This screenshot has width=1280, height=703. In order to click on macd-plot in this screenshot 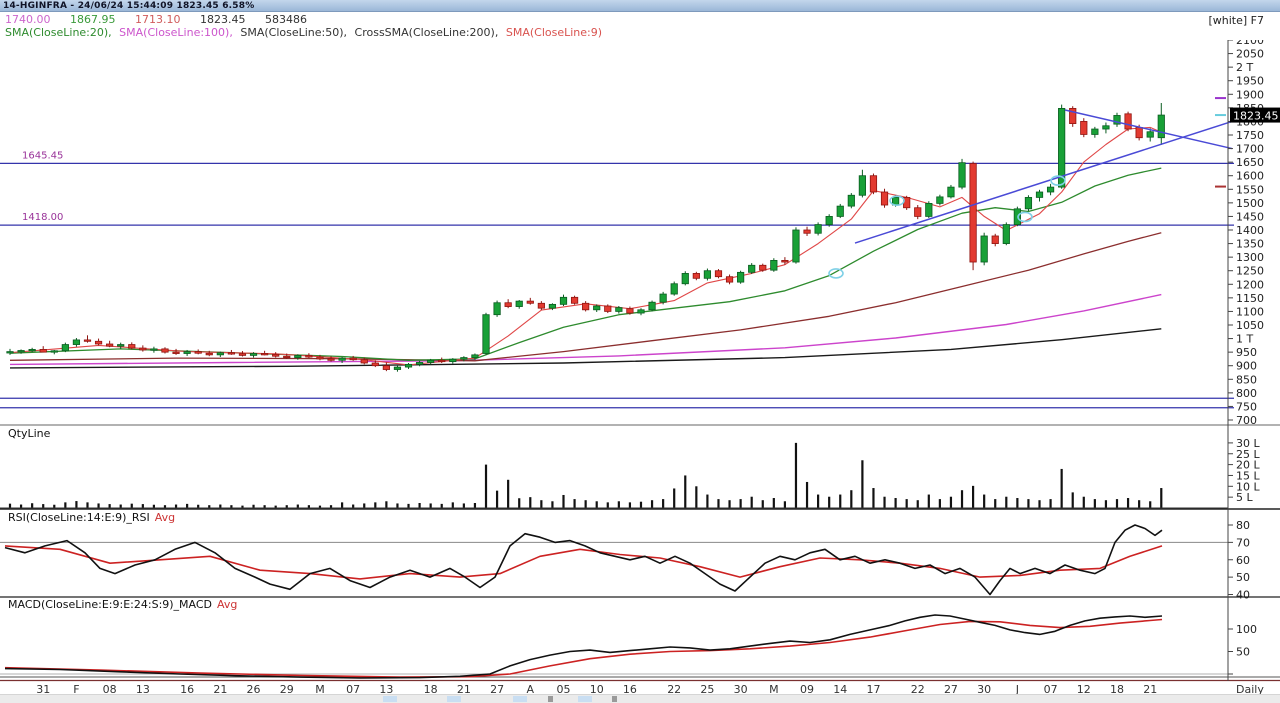, I will do `click(614, 646)`.